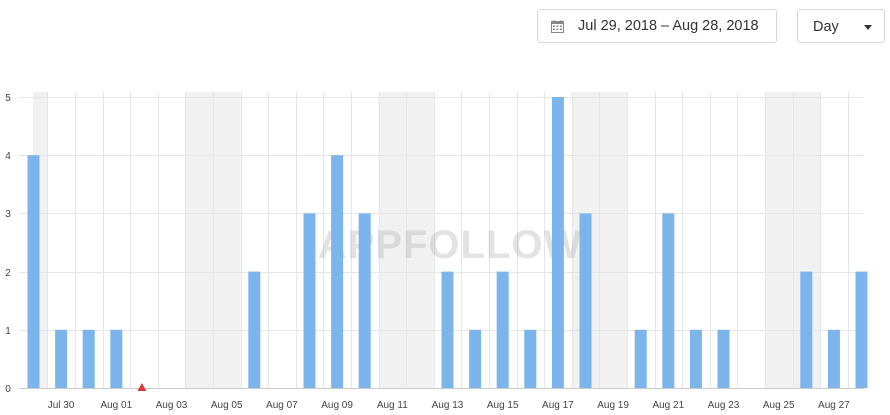 This screenshot has width=890, height=415. Describe the element at coordinates (8, 389) in the screenshot. I see `y-tick-label: 0` at that location.